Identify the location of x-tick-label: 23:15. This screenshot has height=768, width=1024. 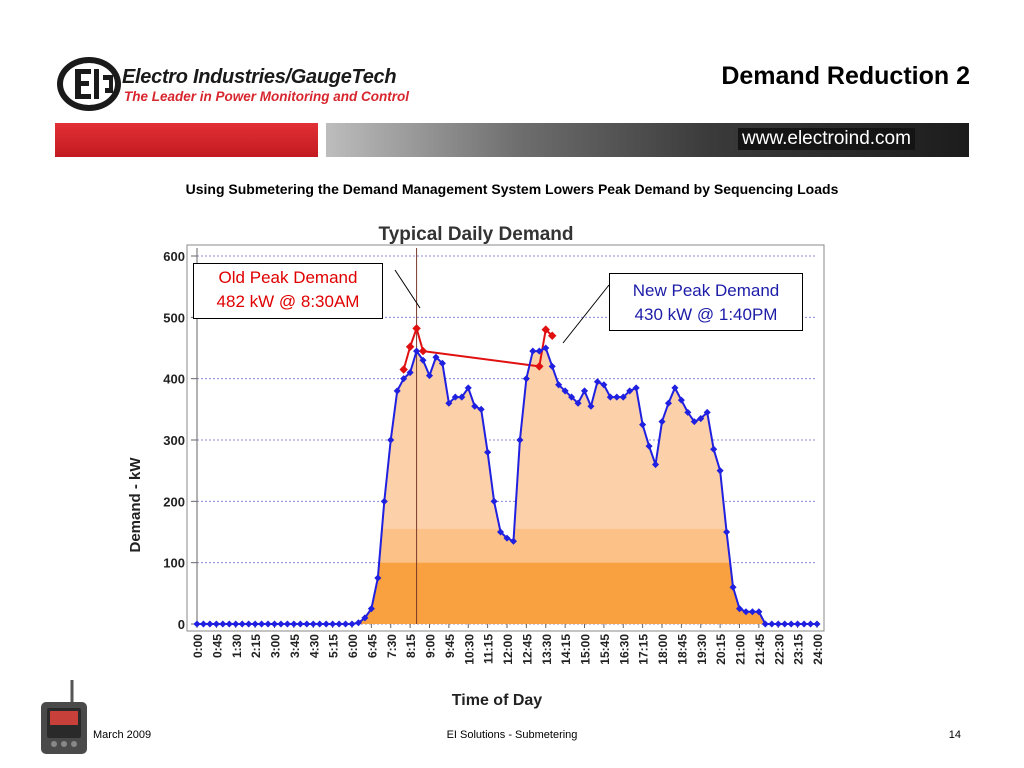
(799, 649).